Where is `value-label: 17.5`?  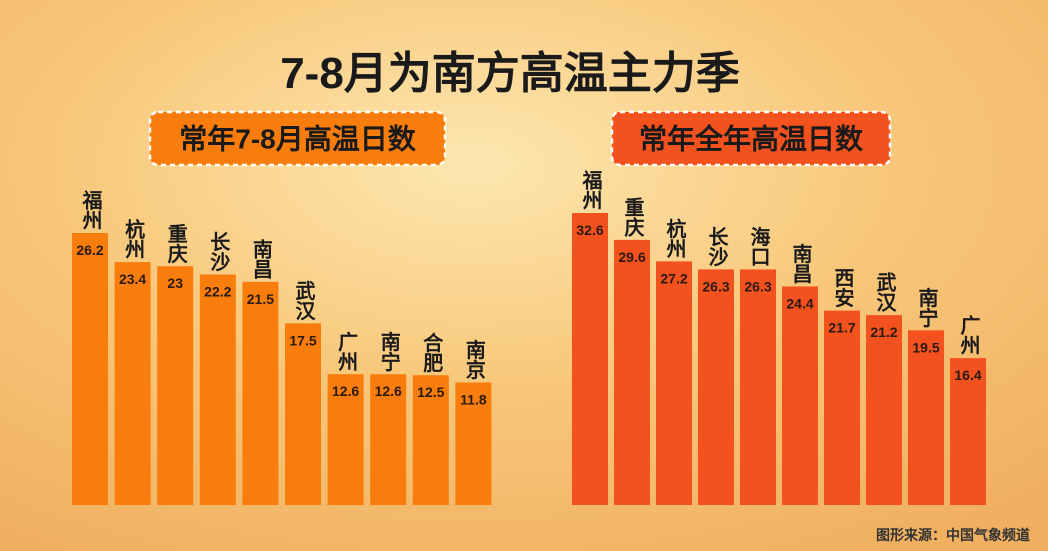
value-label: 17.5 is located at coordinates (302, 340).